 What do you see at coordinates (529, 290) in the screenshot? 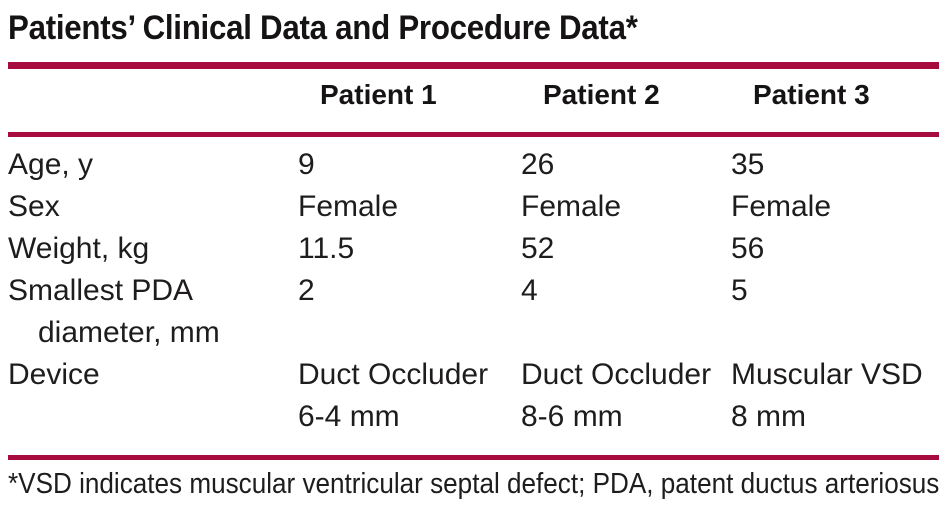
I see `cell-value: 4` at bounding box center [529, 290].